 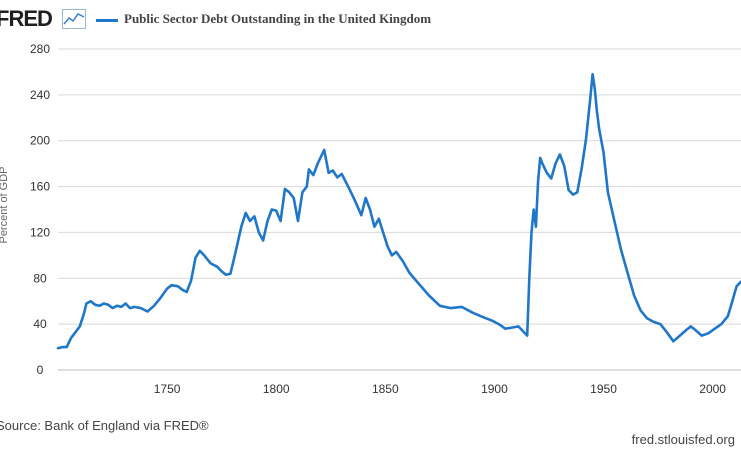 I want to click on x-tick-label: 2000, so click(x=712, y=389).